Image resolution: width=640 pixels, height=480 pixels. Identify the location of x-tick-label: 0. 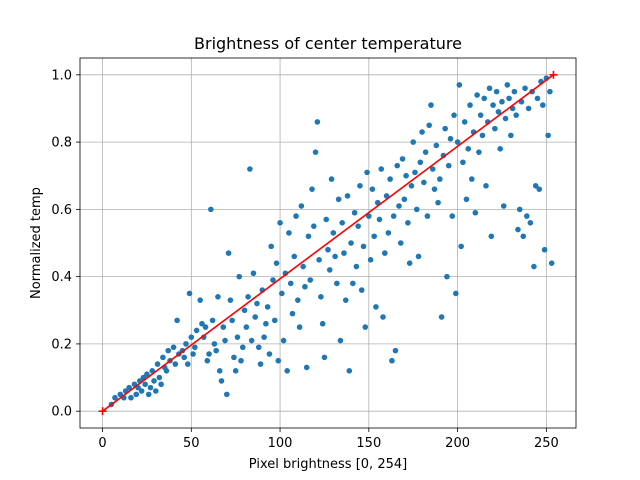
(102, 443).